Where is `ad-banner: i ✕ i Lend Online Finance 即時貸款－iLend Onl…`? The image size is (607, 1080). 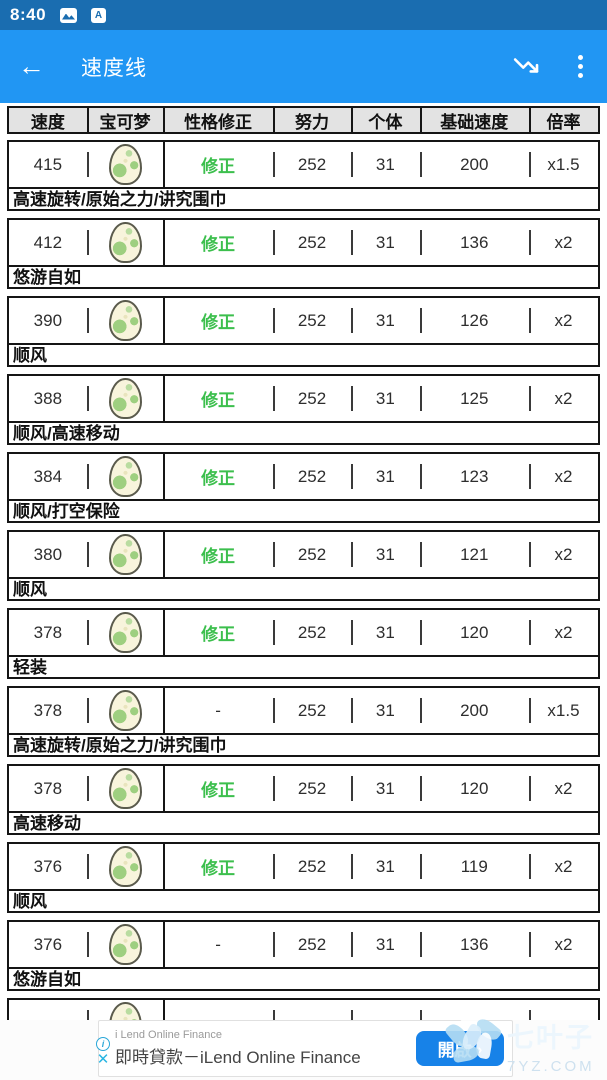
ad-banner: i ✕ i Lend Online Finance 即時貸款－iLend Onl… is located at coordinates (303, 1045).